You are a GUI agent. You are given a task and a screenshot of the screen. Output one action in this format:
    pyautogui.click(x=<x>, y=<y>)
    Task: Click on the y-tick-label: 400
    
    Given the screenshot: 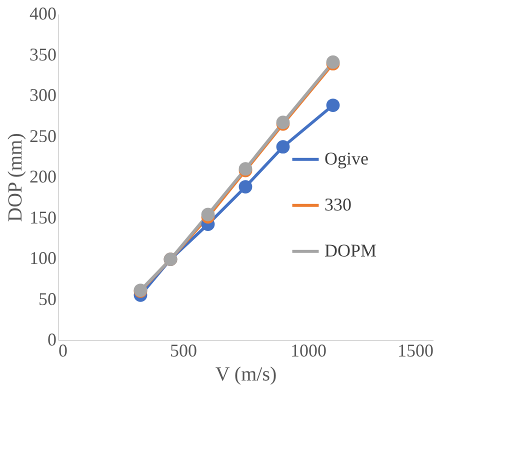 What is the action you would take?
    pyautogui.click(x=43, y=14)
    